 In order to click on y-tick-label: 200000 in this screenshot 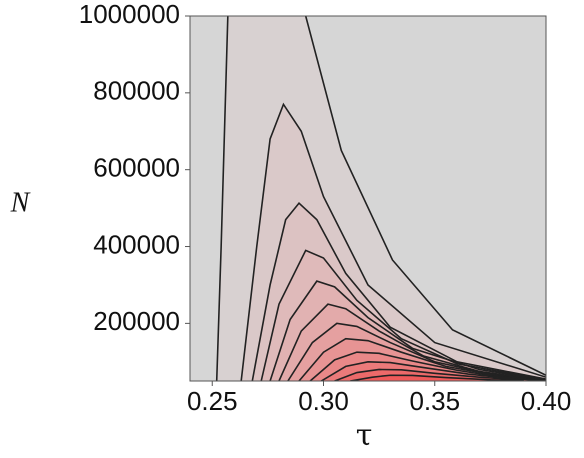, I will do `click(136, 321)`.